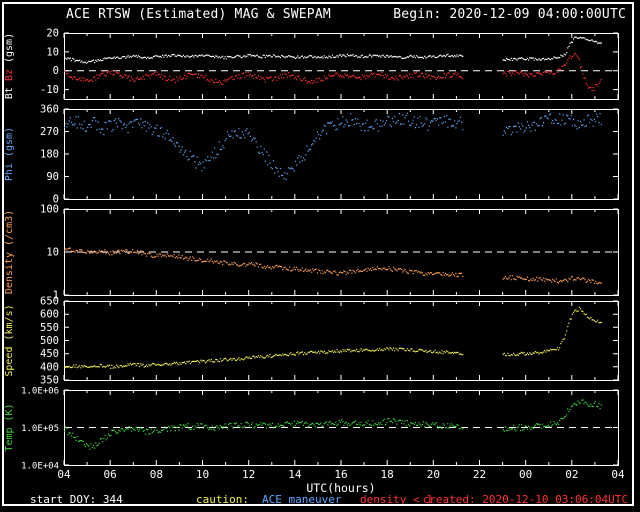 The height and width of the screenshot is (512, 640). Describe the element at coordinates (110, 474) in the screenshot. I see `x-tick-label: 06` at that location.